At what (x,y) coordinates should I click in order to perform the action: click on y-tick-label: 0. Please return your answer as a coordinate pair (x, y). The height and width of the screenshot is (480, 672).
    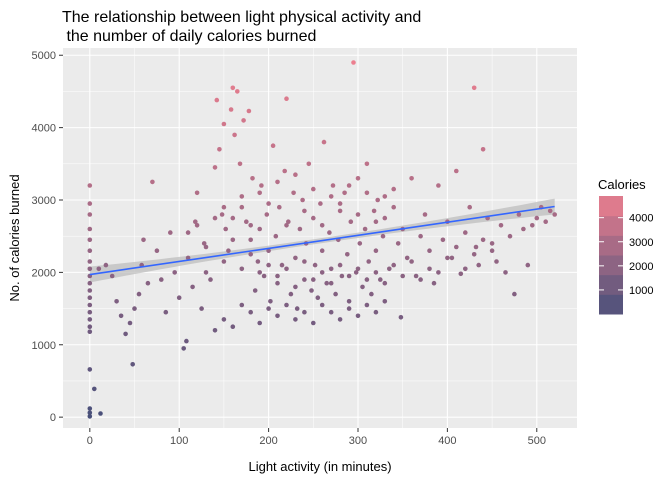
    Looking at the image, I should click on (53, 418).